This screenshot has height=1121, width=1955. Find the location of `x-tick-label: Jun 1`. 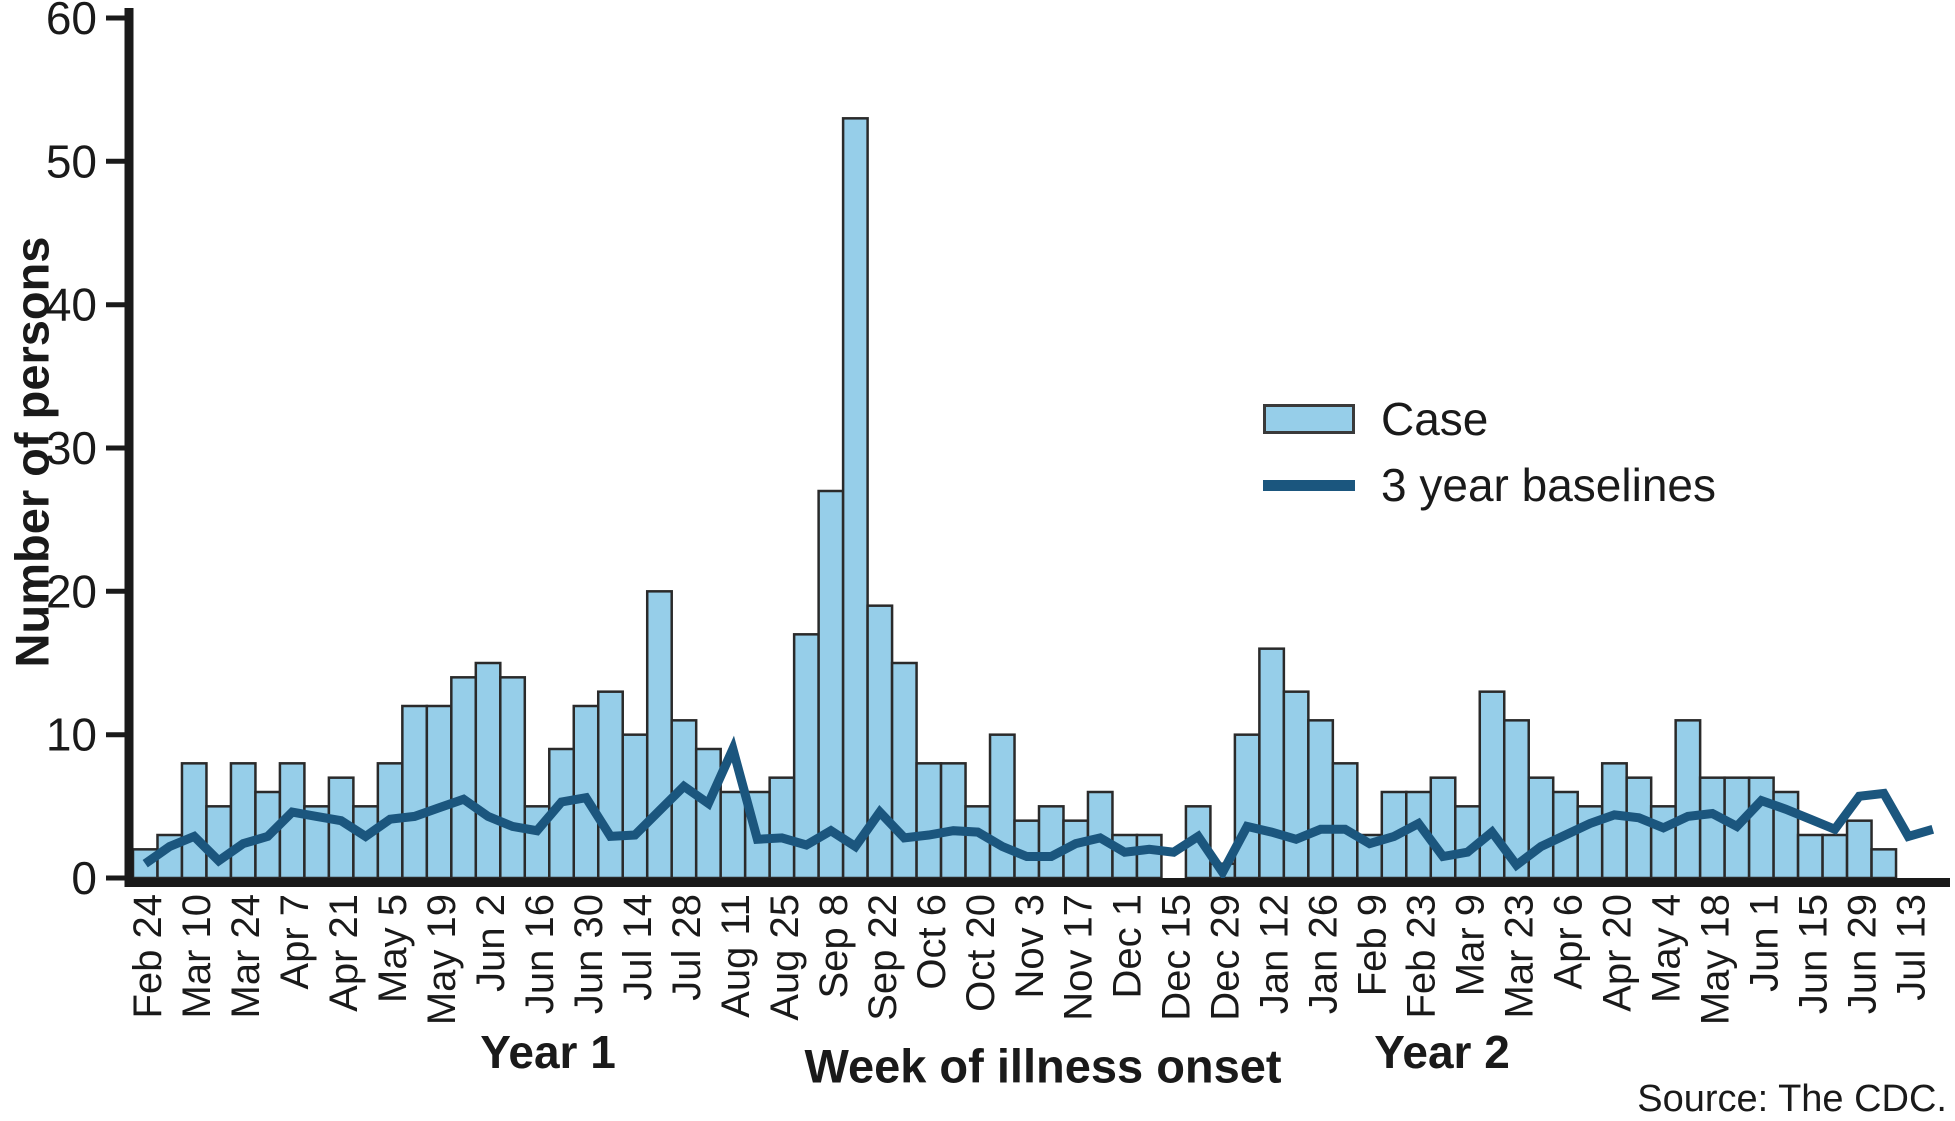

x-tick-label: Jun 1 is located at coordinates (1764, 943).